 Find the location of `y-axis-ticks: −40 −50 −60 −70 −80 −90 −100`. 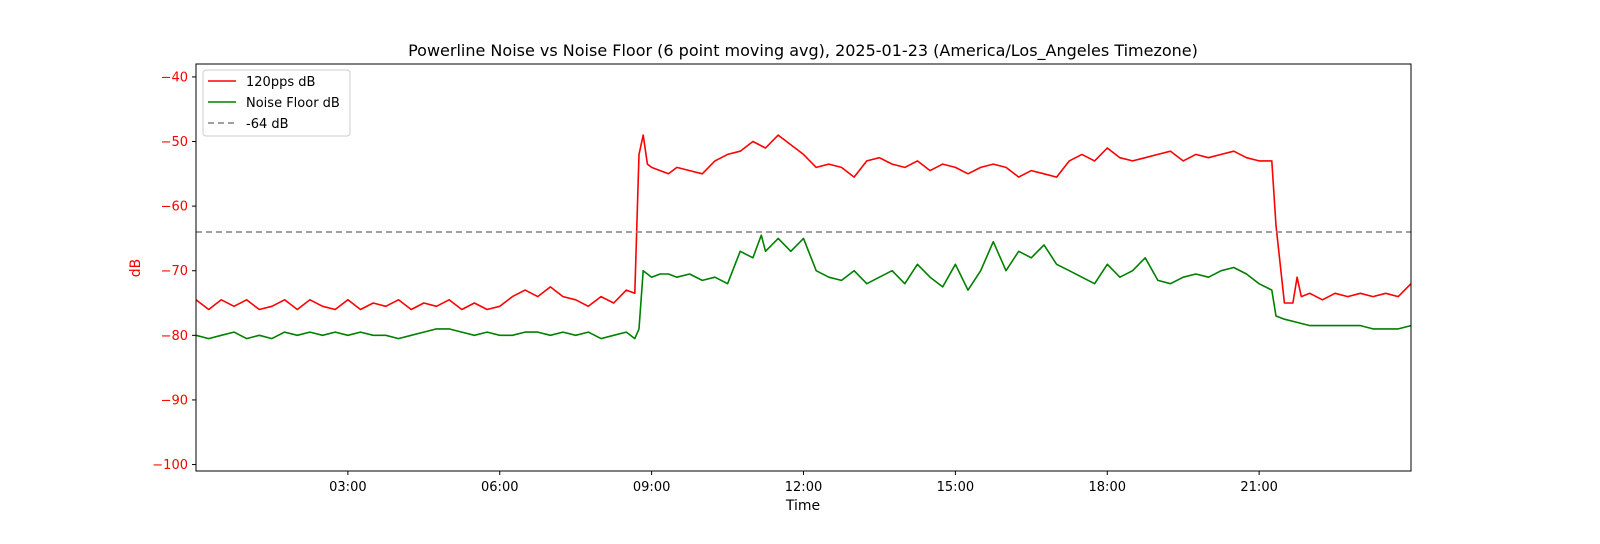

y-axis-ticks: −40 −50 −60 −70 −80 −90 −100 is located at coordinates (174, 271).